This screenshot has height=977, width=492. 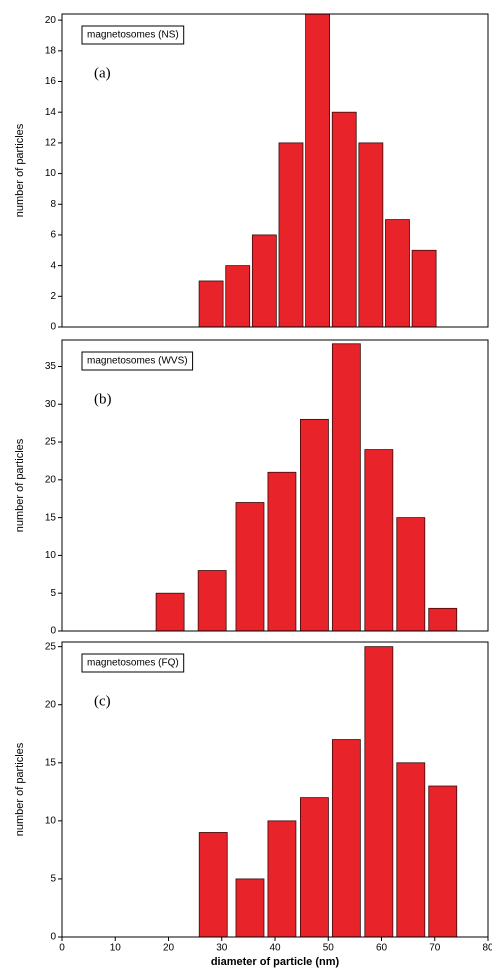 I want to click on x-axis-label: diameter of particle (nm), so click(x=275, y=962).